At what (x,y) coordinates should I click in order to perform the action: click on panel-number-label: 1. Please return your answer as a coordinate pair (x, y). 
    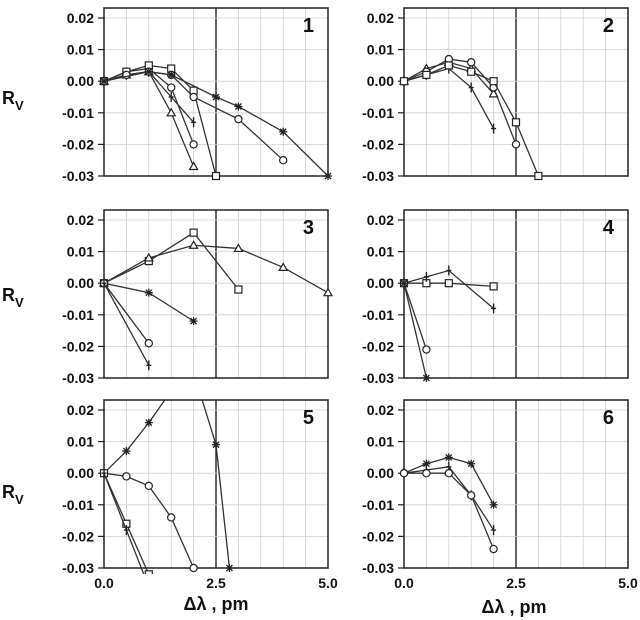
    Looking at the image, I should click on (308, 26).